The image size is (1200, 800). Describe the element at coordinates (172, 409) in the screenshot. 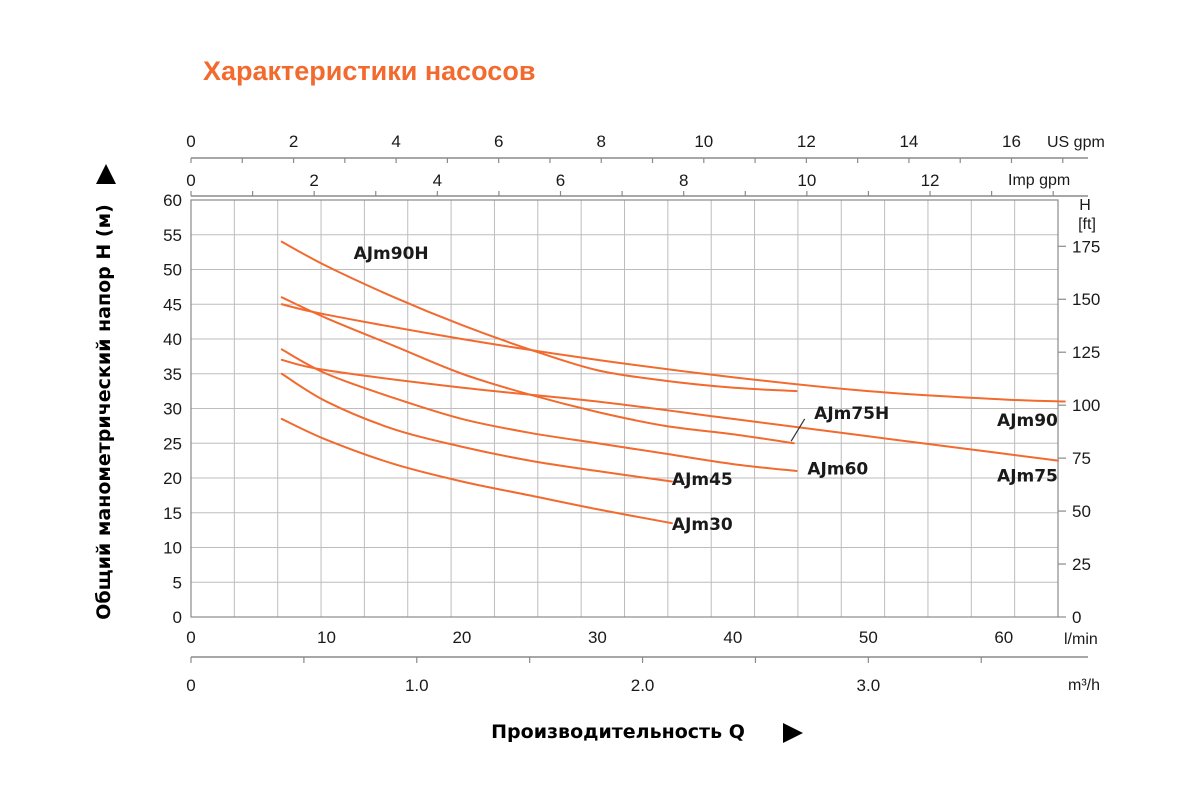

I see `y-tick-label: 30` at that location.